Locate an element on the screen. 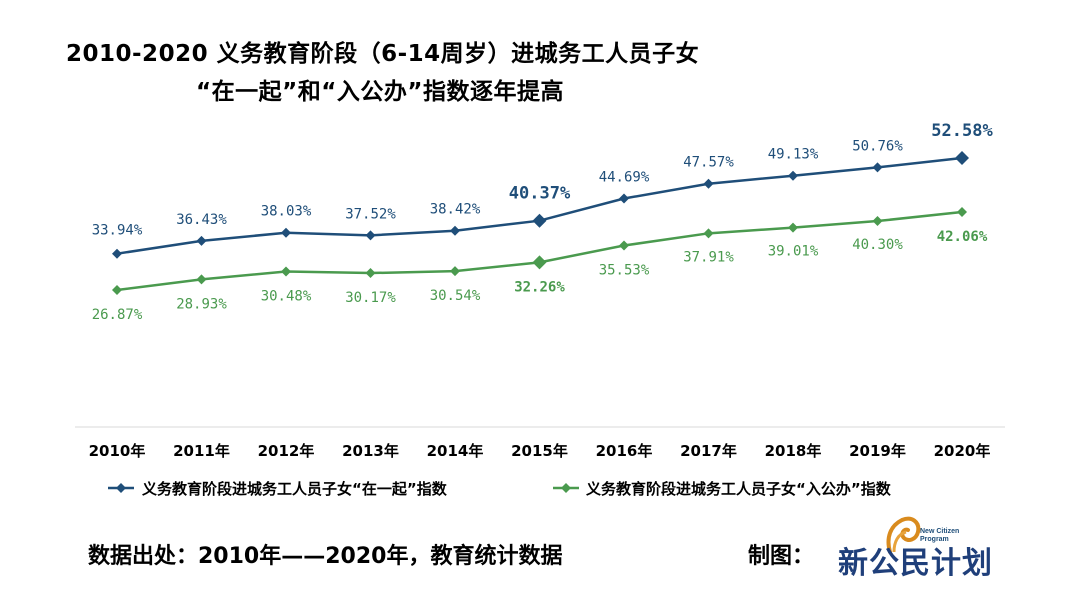  data-label: 33.94% is located at coordinates (117, 231).